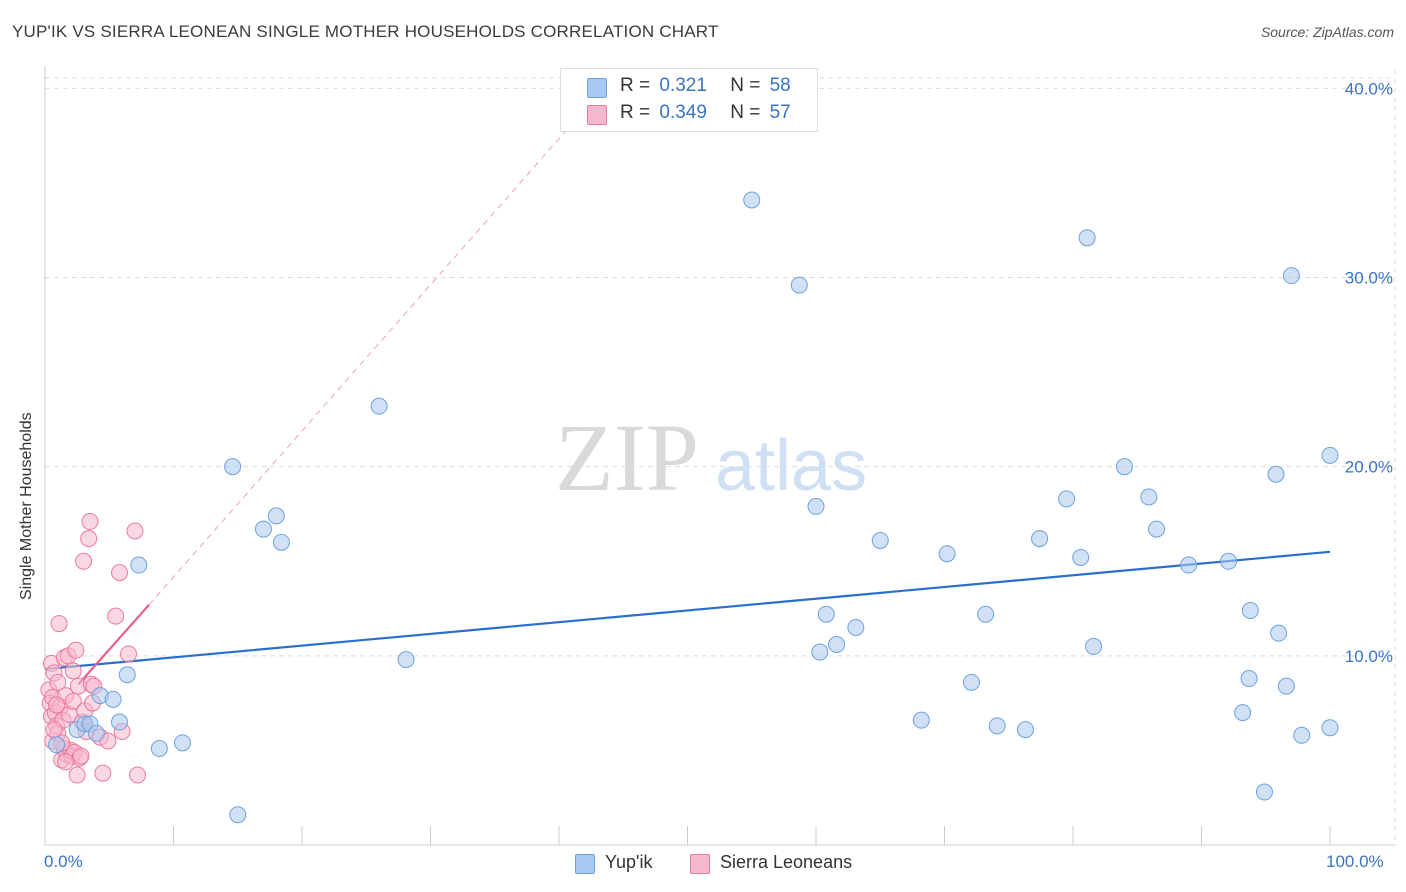 The image size is (1406, 892). I want to click on x-tick-label-min: 0.0%, so click(63, 861).